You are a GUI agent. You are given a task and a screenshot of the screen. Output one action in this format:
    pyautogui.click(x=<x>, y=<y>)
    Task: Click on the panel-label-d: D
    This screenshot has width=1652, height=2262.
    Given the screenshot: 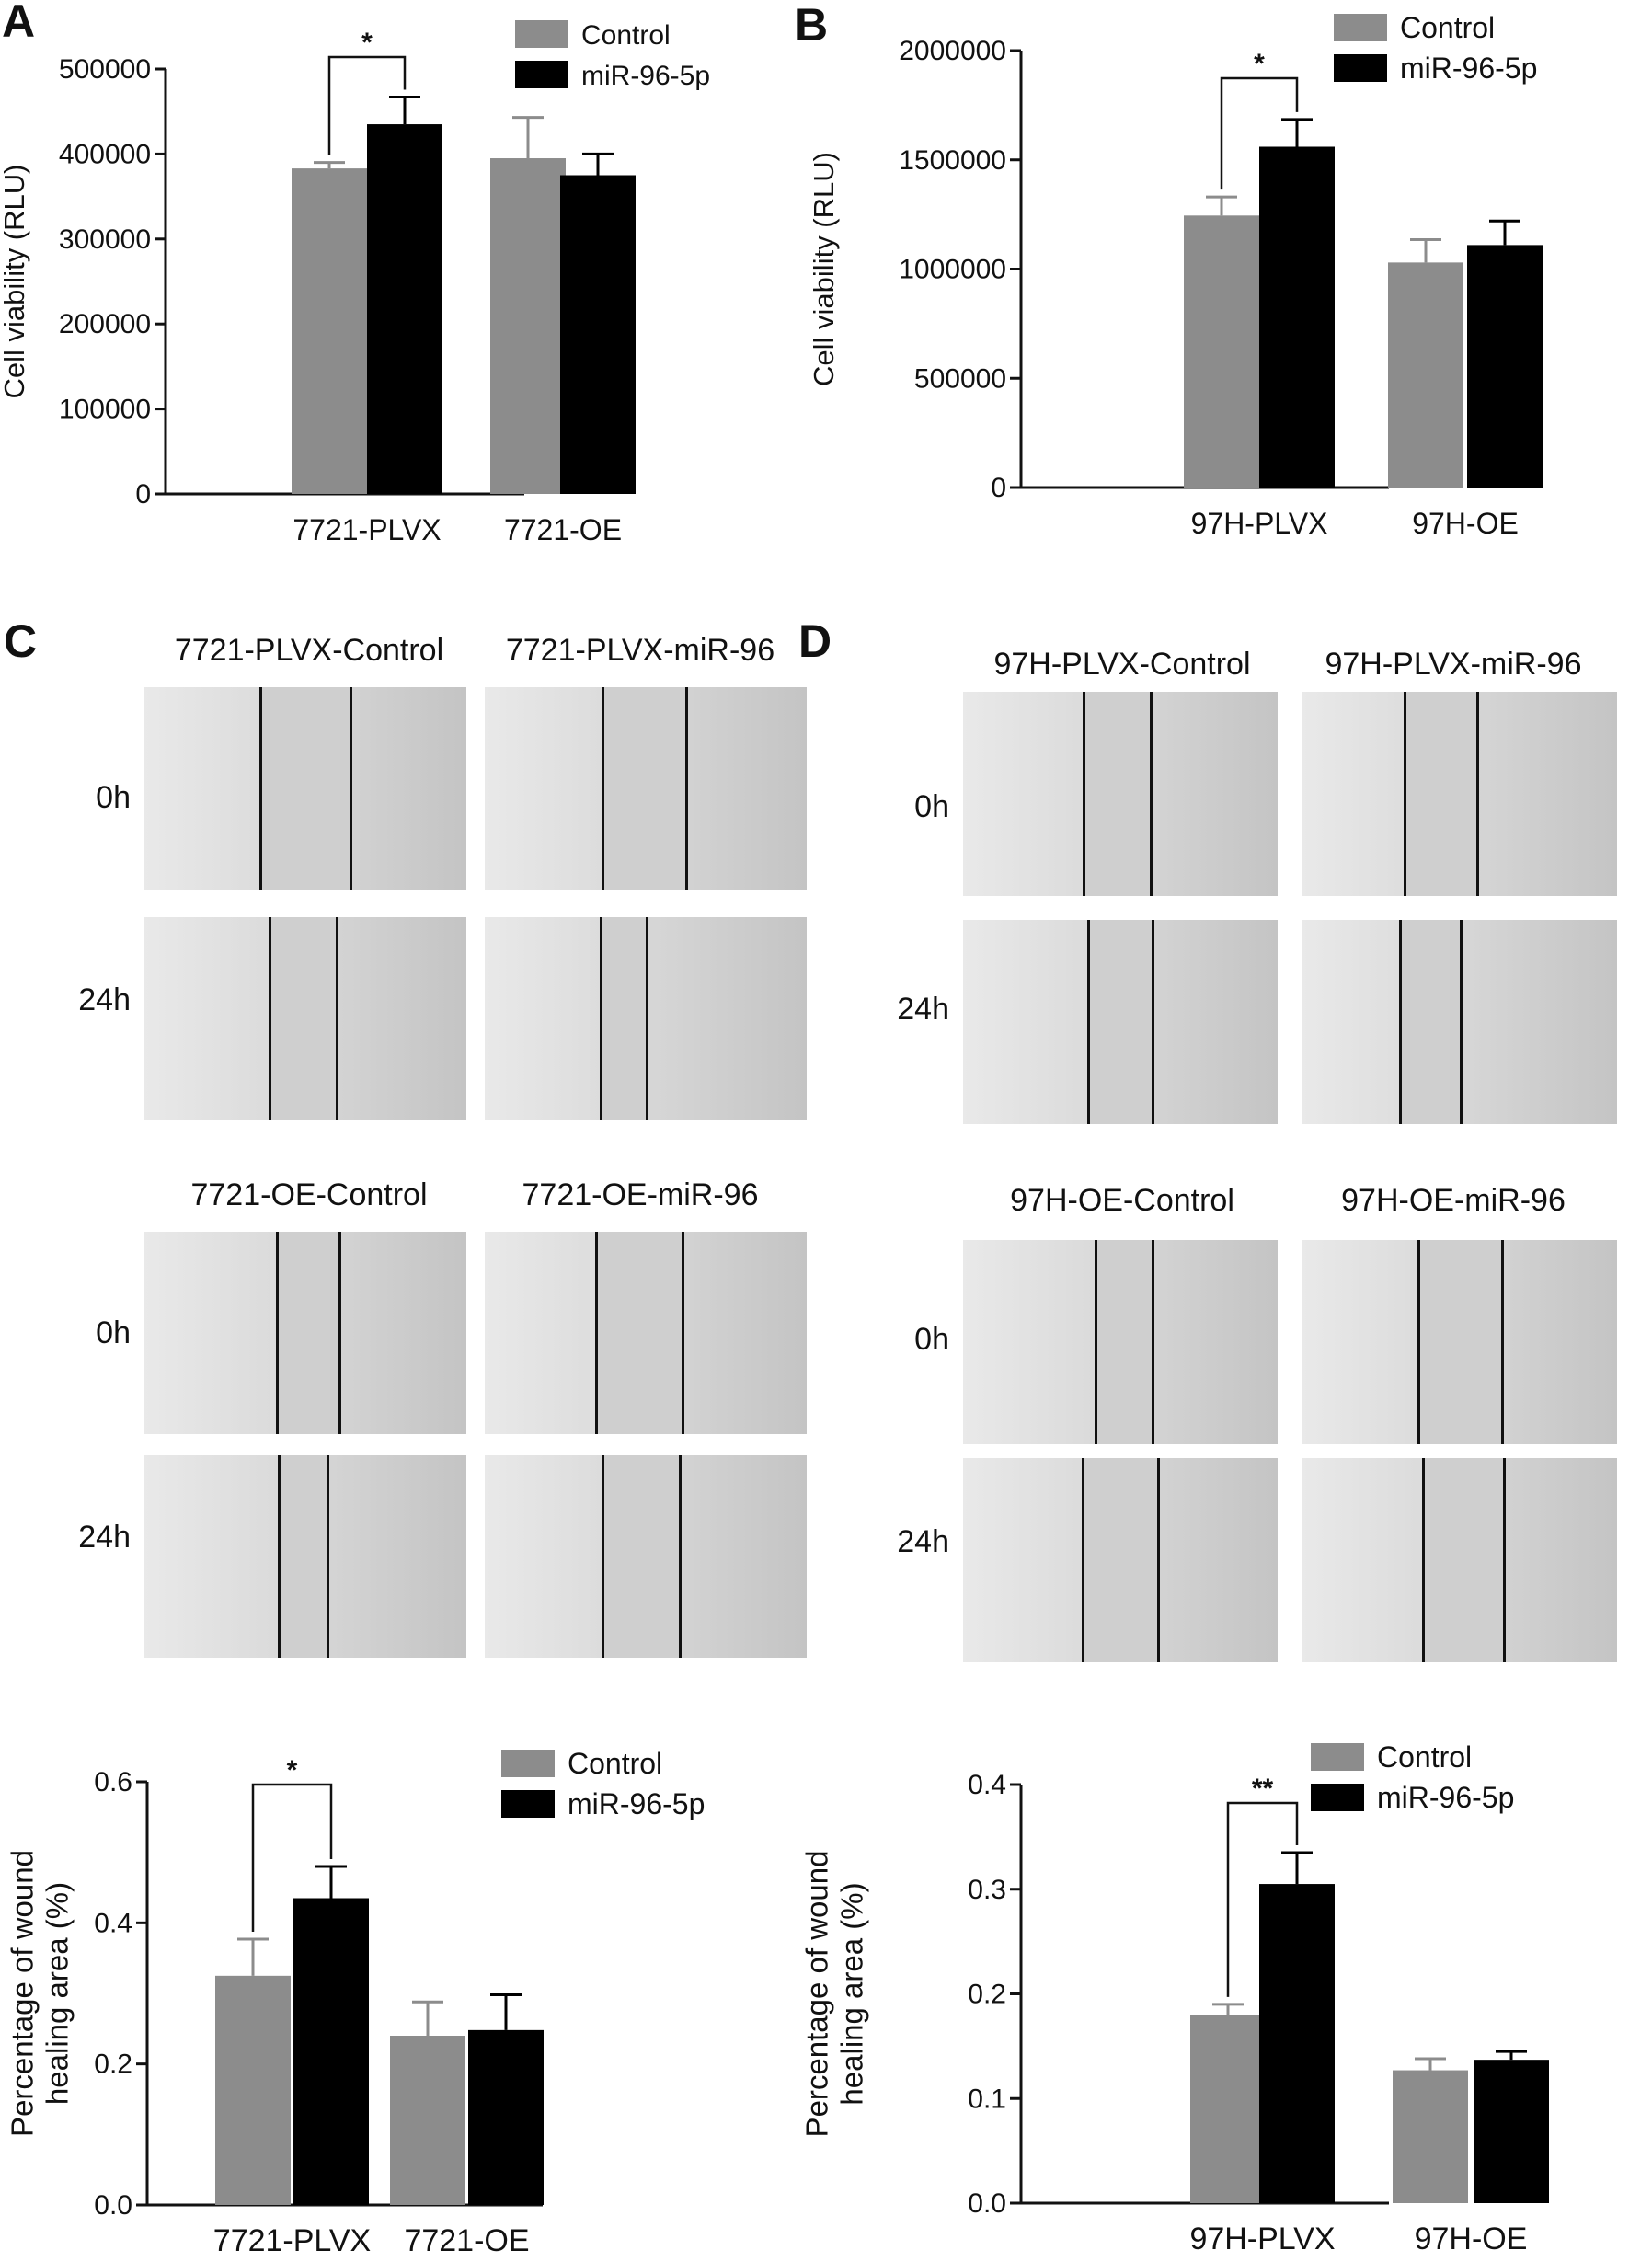 What is the action you would take?
    pyautogui.click(x=815, y=641)
    